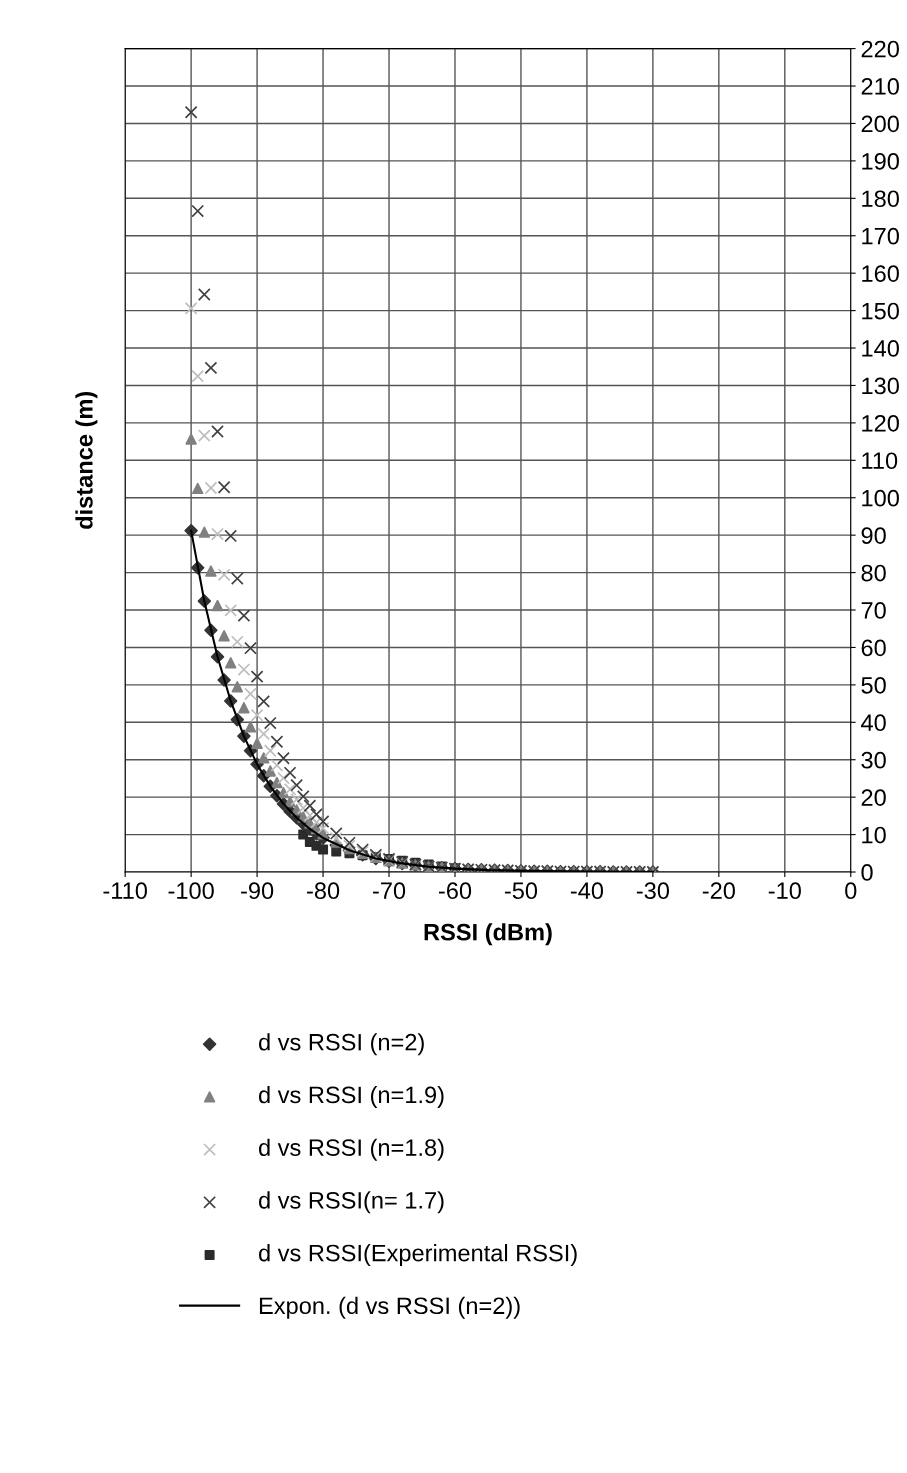 This screenshot has width=907, height=1473. Describe the element at coordinates (873, 573) in the screenshot. I see `y-tick-label: 80` at that location.